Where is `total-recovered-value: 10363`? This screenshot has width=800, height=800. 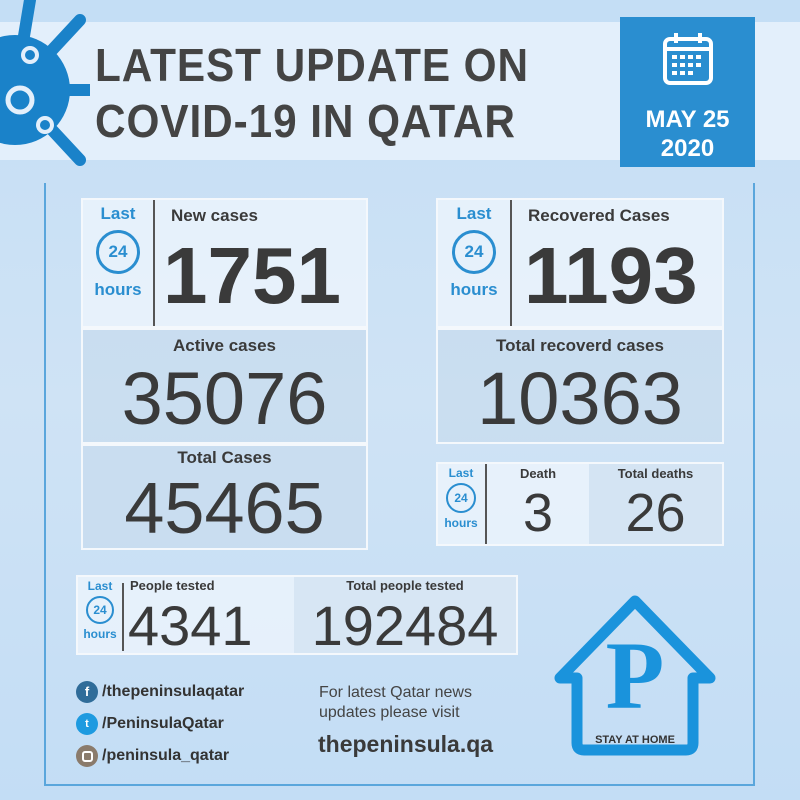 total-recovered-value: 10363 is located at coordinates (580, 398).